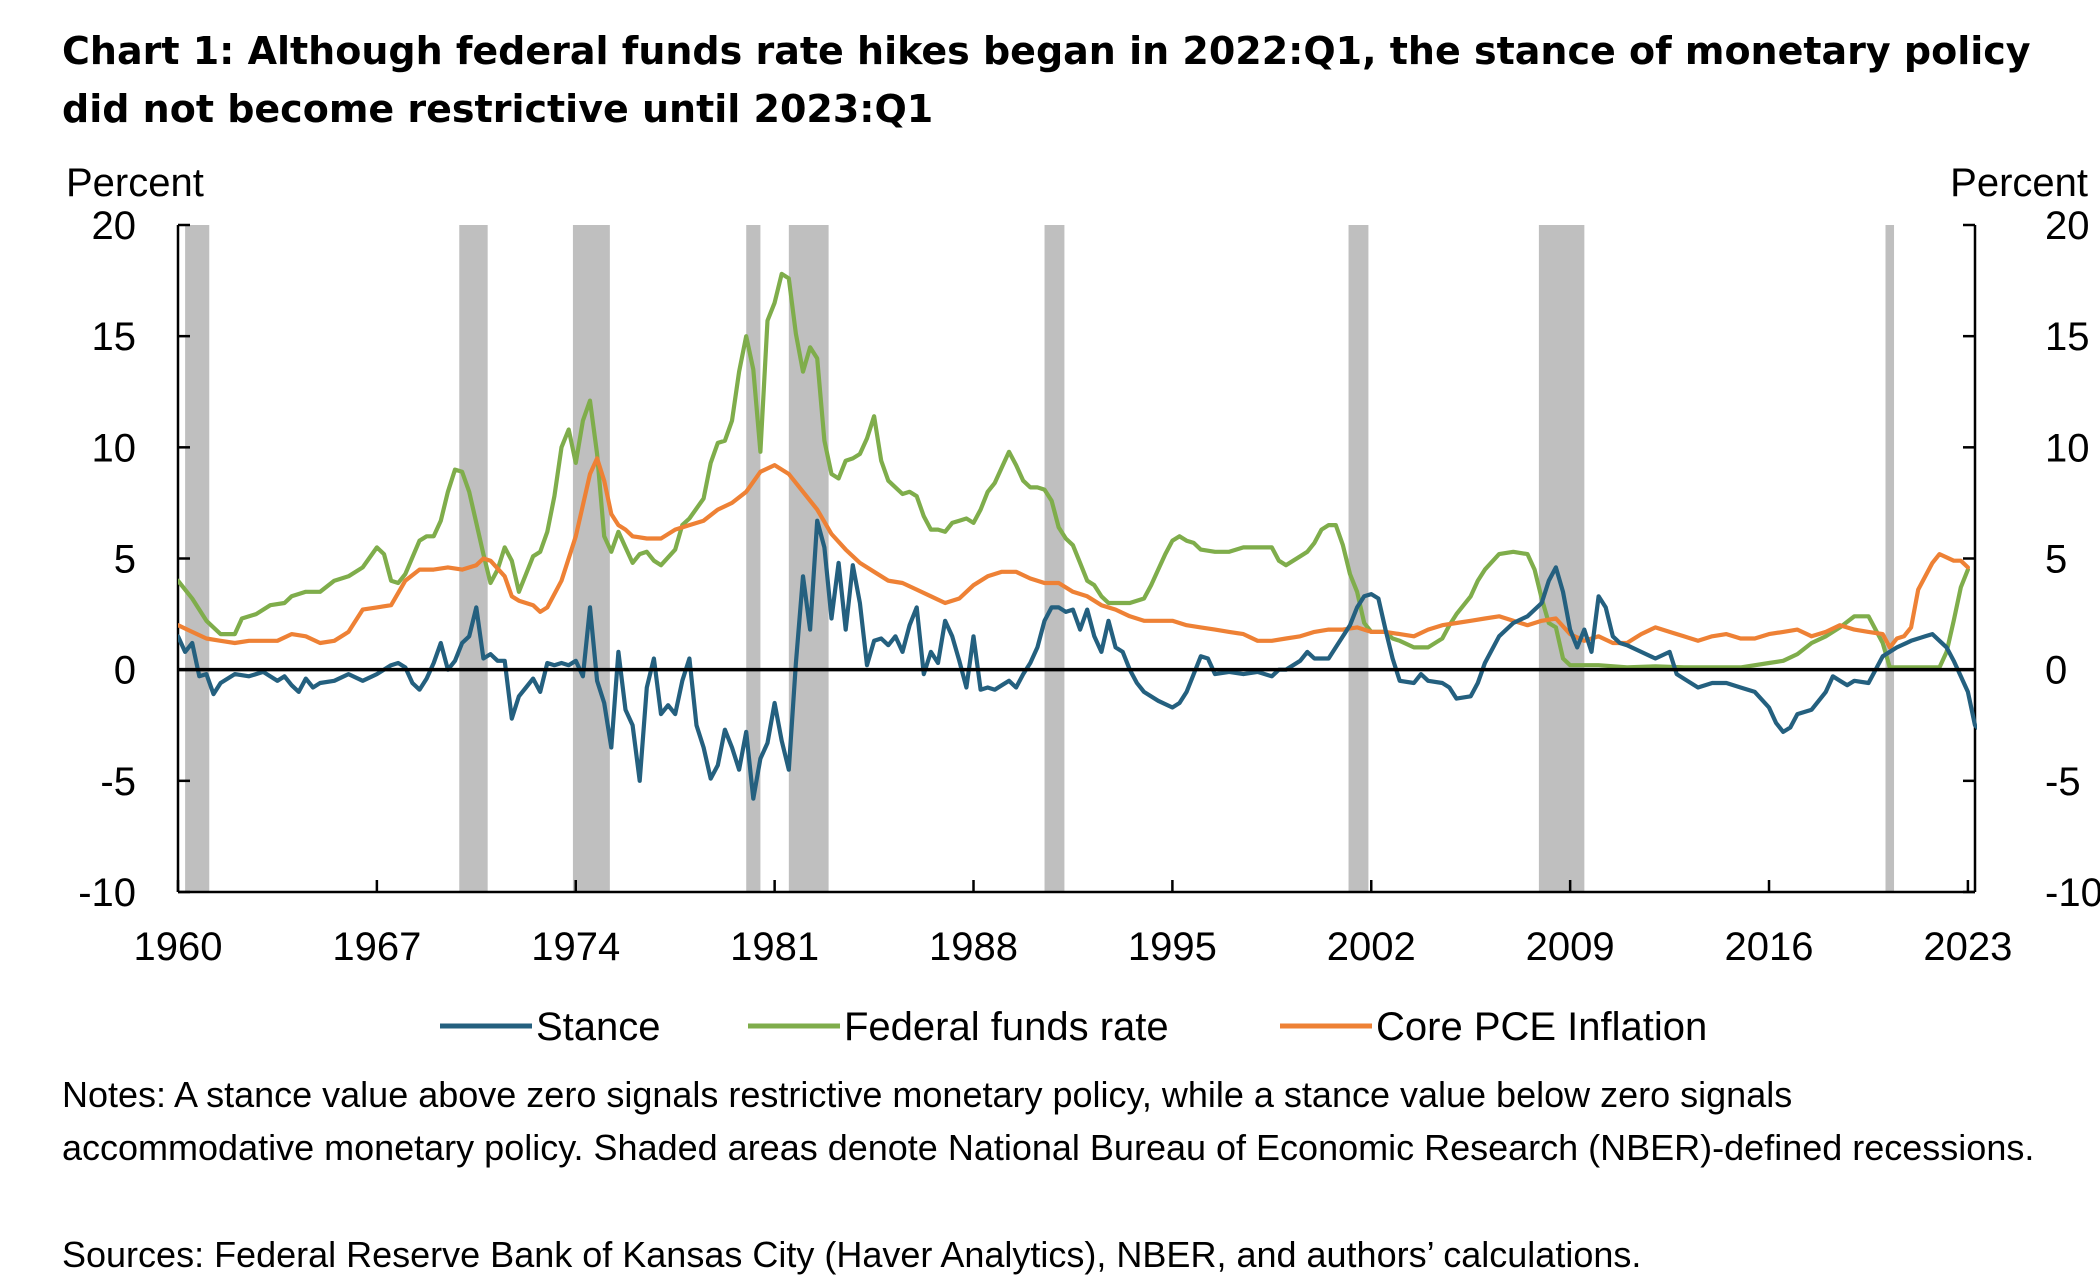  What do you see at coordinates (2019, 183) in the screenshot?
I see `y-axis-right-label: Percent` at bounding box center [2019, 183].